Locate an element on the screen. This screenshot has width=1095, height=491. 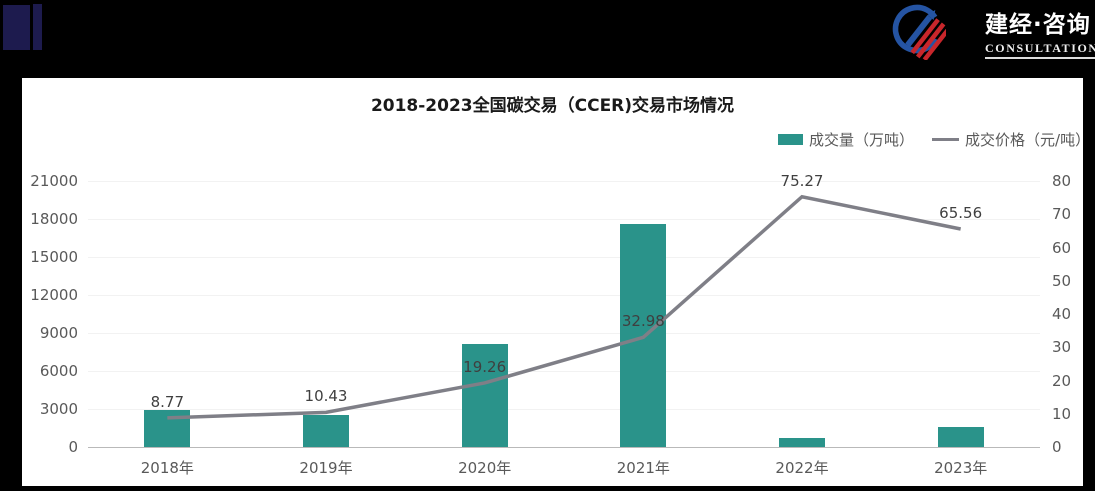
x-axis-label: 2020年 is located at coordinates (485, 468).